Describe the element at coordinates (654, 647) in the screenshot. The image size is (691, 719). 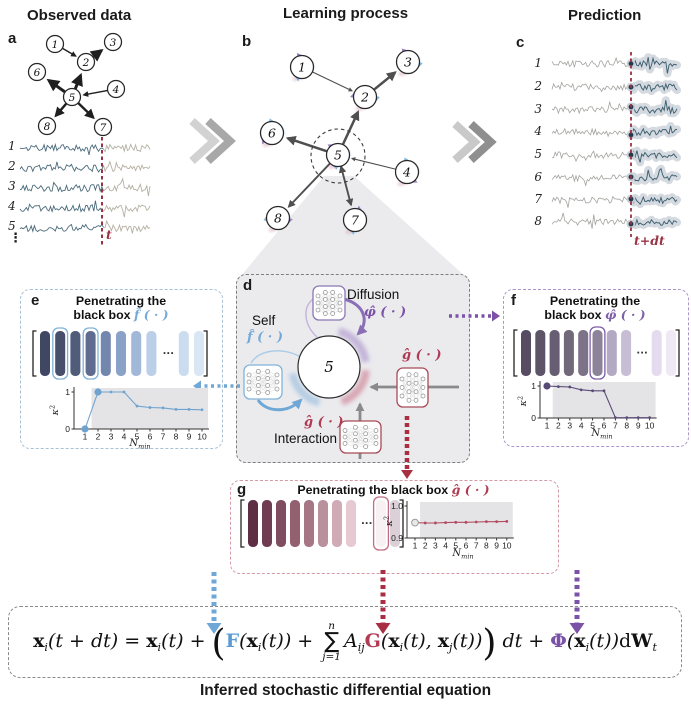
I see `equation-term: t` at that location.